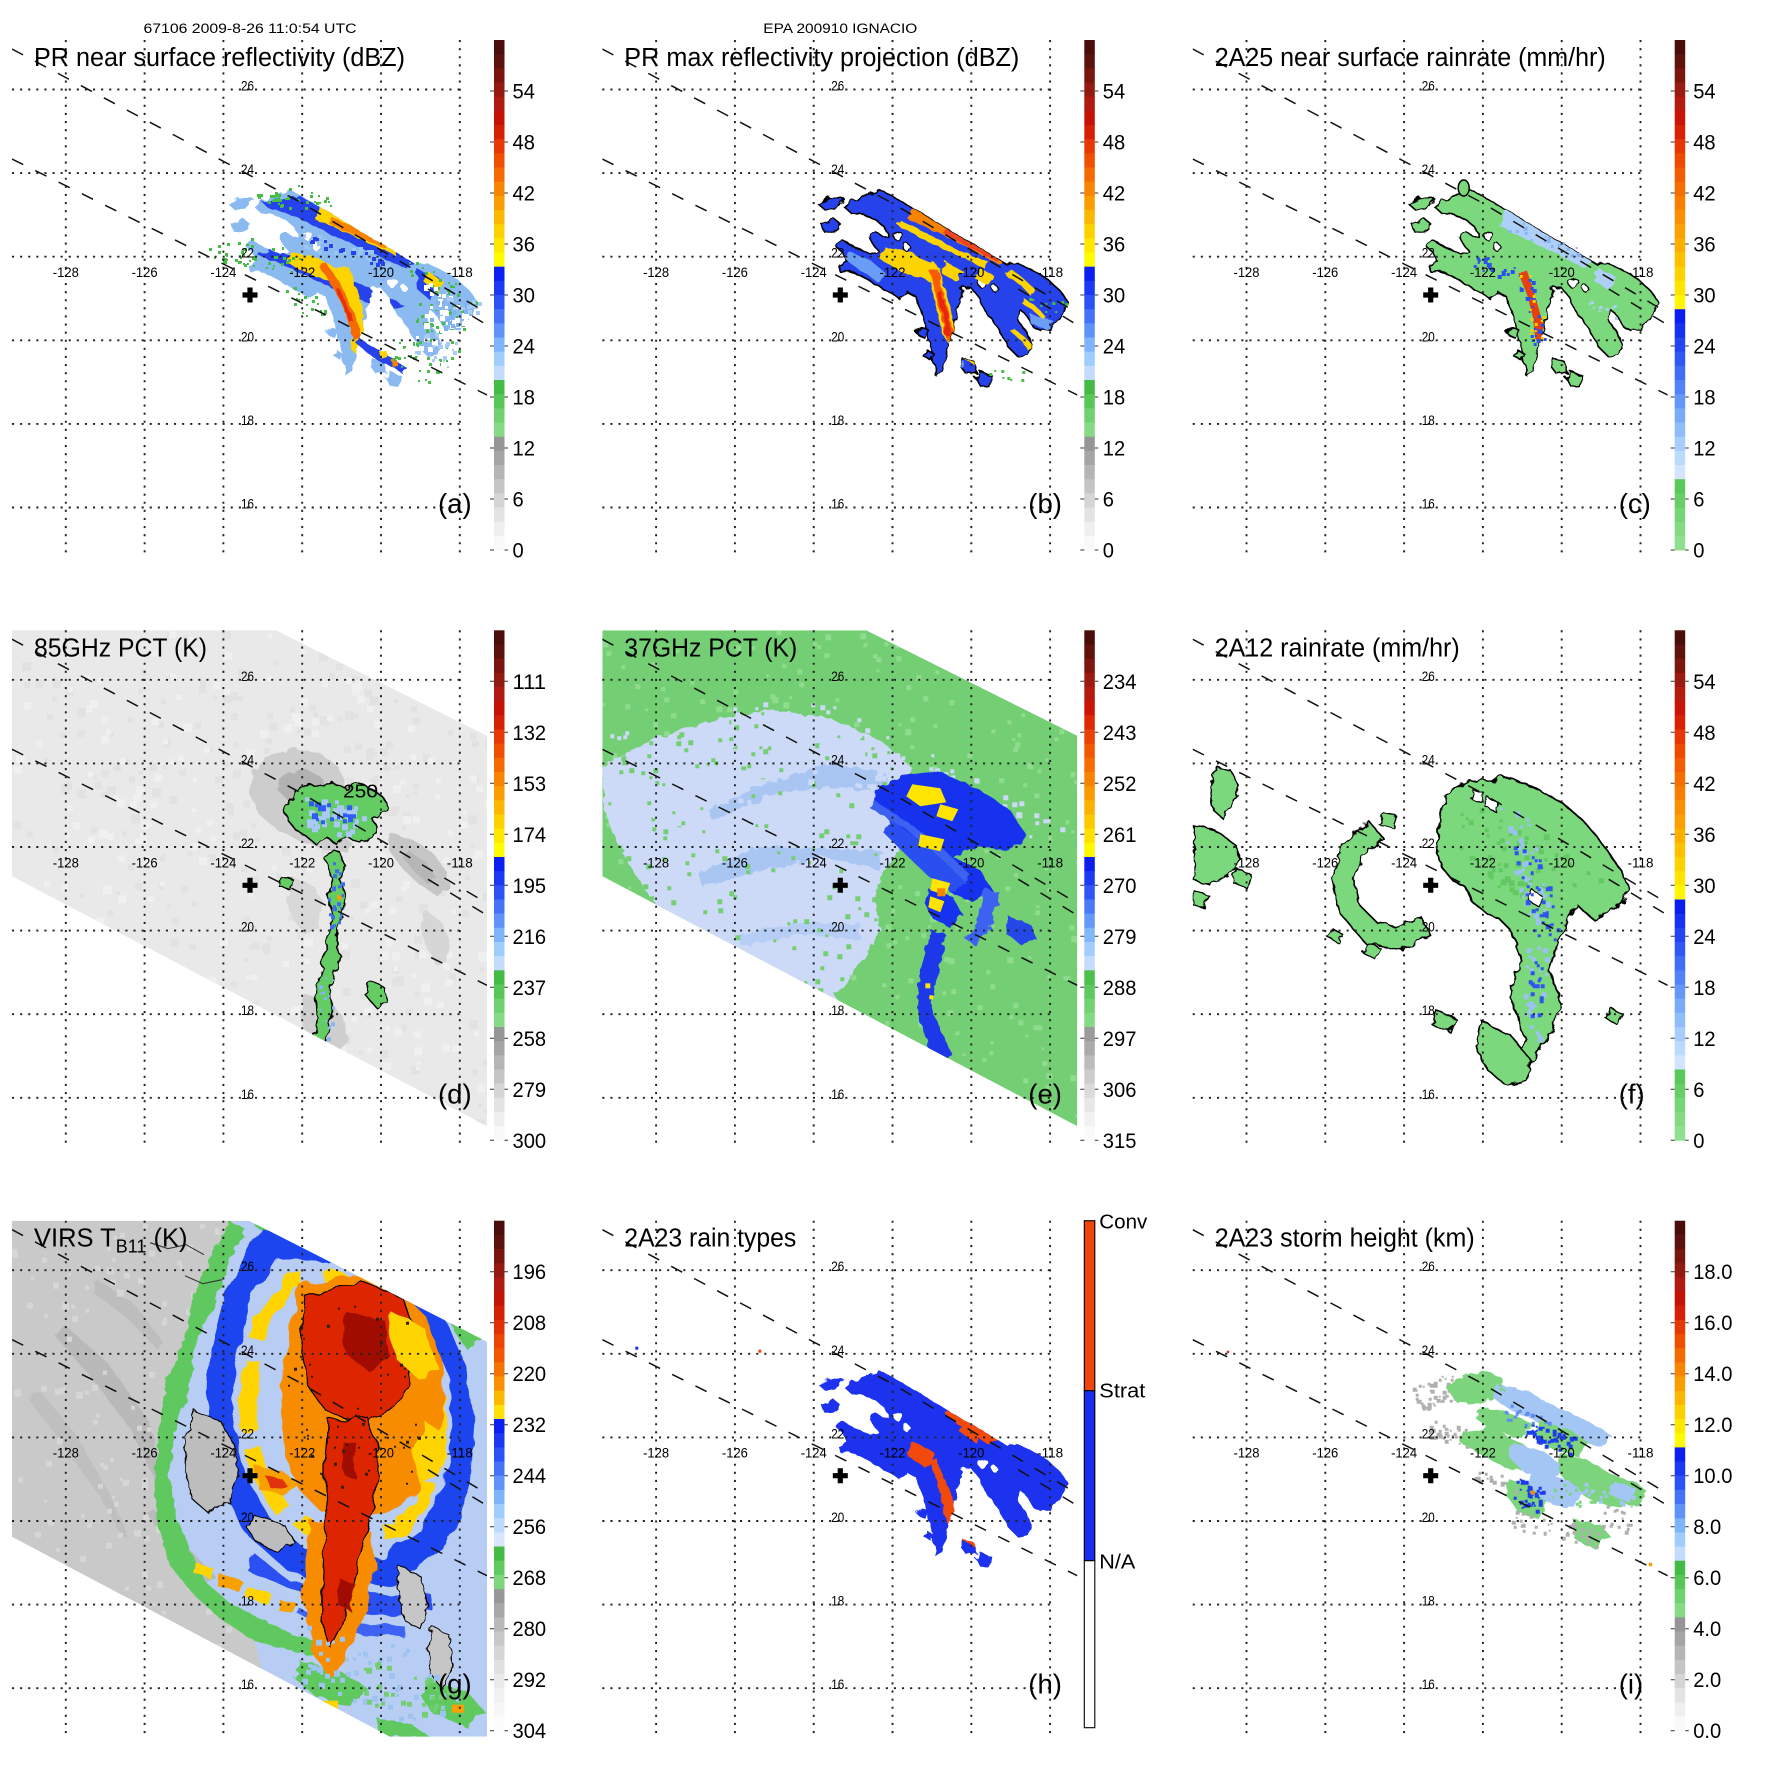 The width and height of the screenshot is (1771, 1771). What do you see at coordinates (1712, 1425) in the screenshot?
I see `svg-text: 12.0` at bounding box center [1712, 1425].